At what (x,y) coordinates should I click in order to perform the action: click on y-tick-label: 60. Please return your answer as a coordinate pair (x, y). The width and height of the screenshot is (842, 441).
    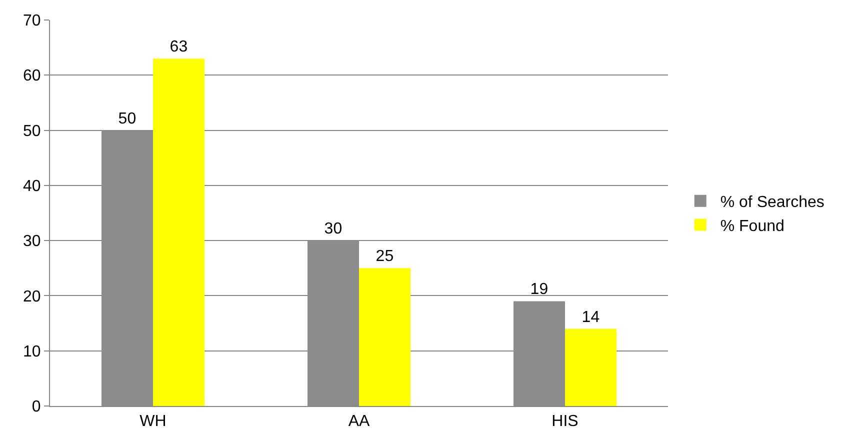
    Looking at the image, I should click on (32, 76).